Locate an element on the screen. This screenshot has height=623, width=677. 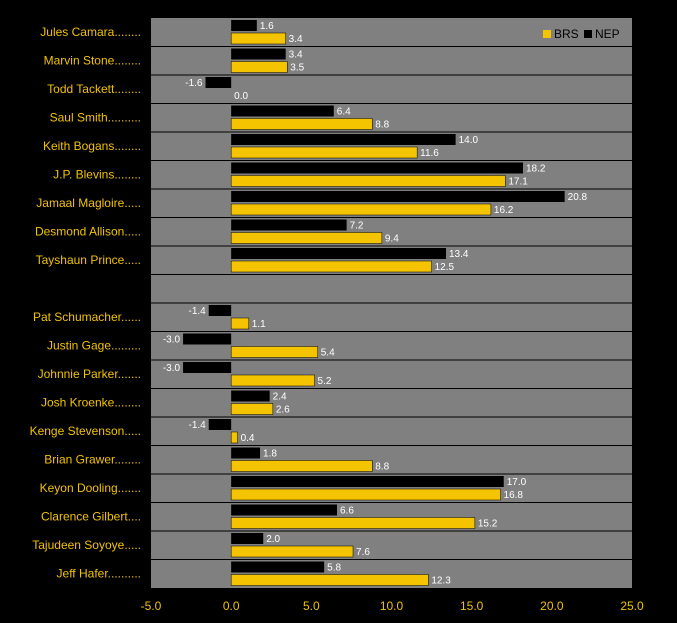
data-label-brs: 17.1 is located at coordinates (518, 182).